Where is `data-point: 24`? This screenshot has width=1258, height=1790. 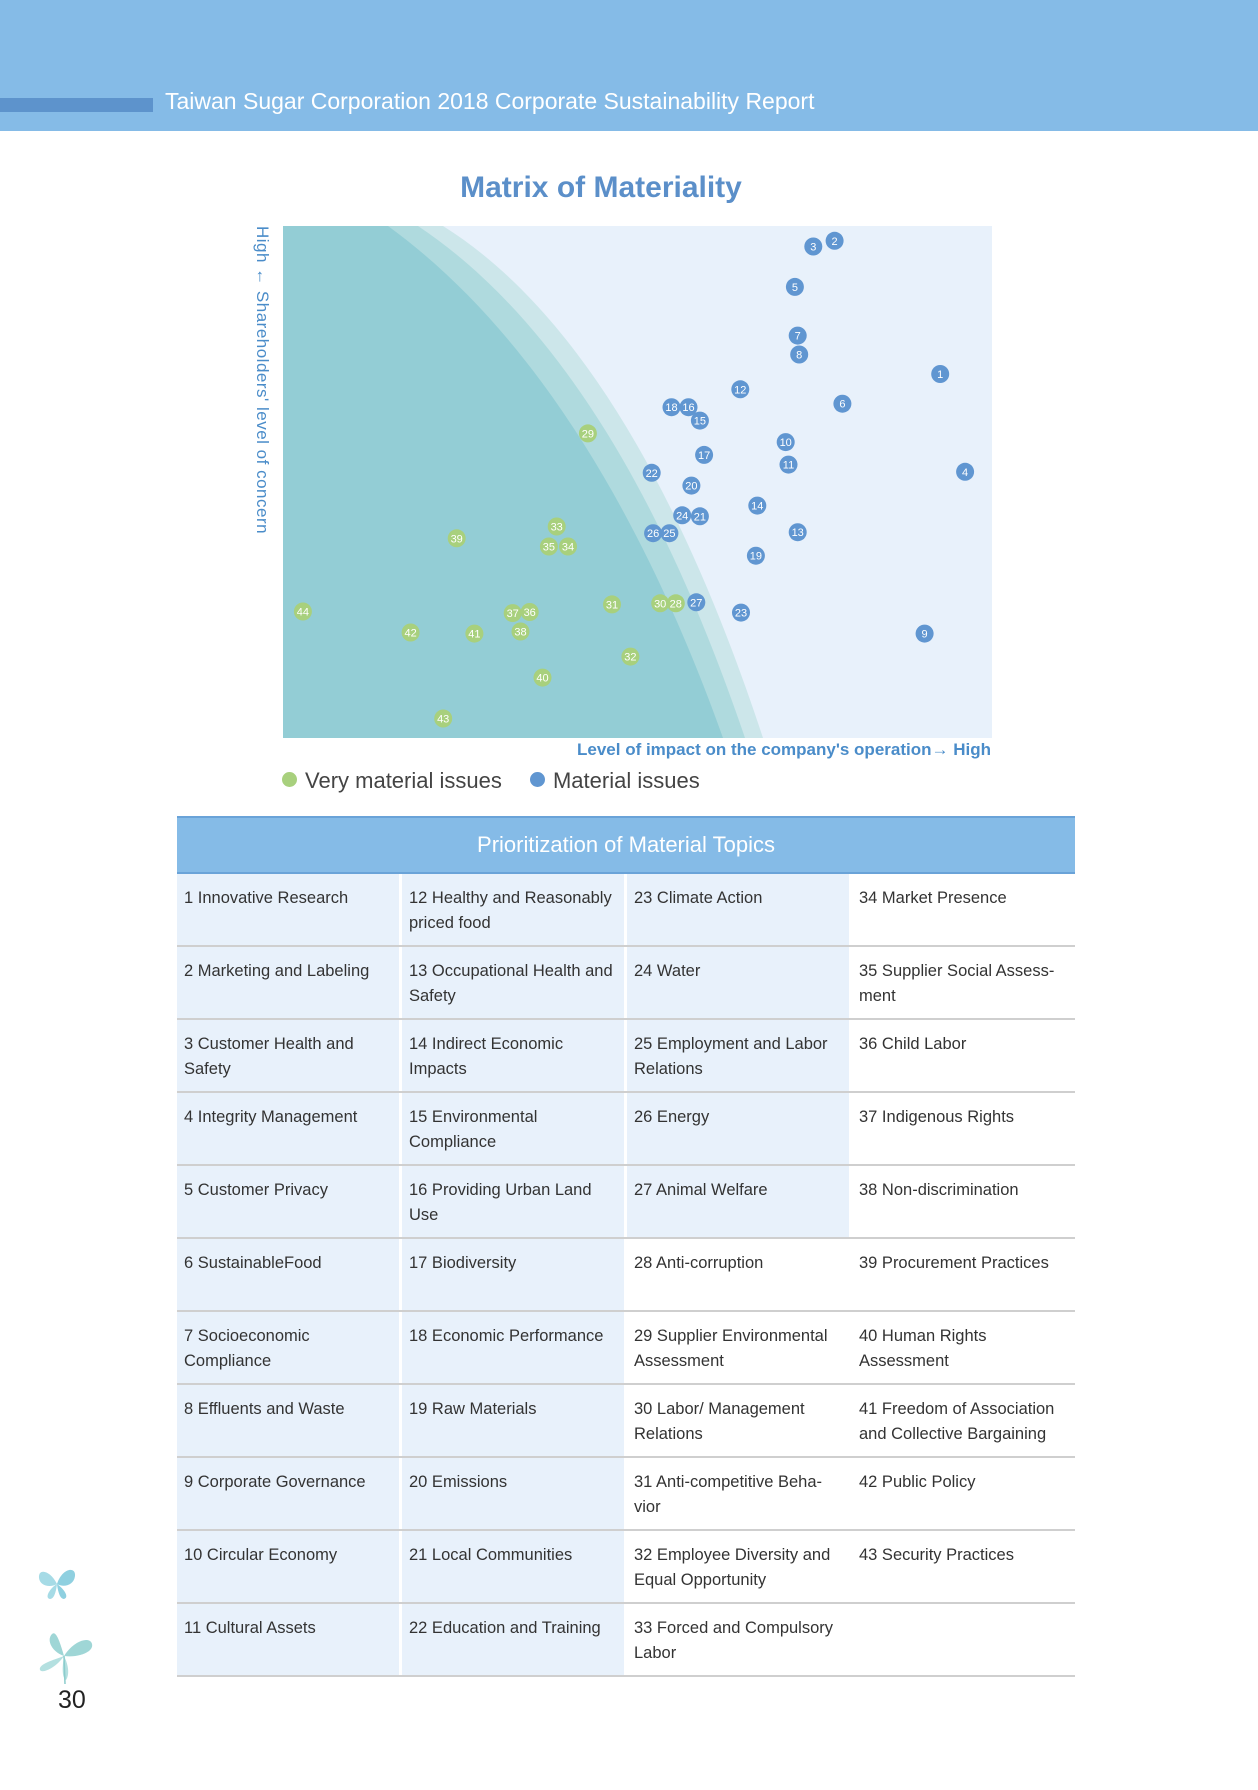 data-point: 24 is located at coordinates (682, 515).